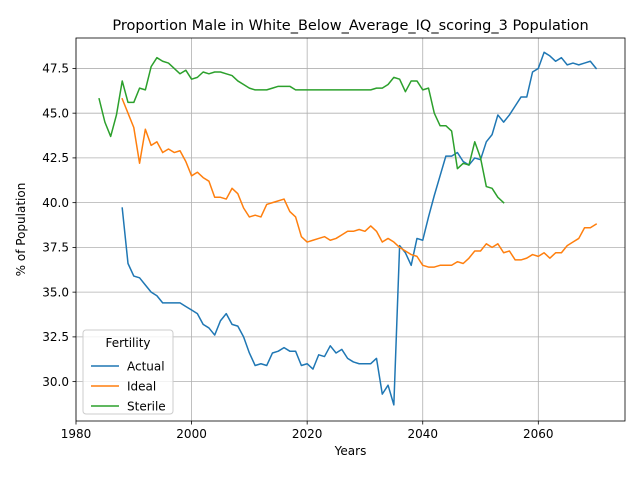 Image resolution: width=640 pixels, height=480 pixels. I want to click on y-tick-label: 47.5, so click(55, 69).